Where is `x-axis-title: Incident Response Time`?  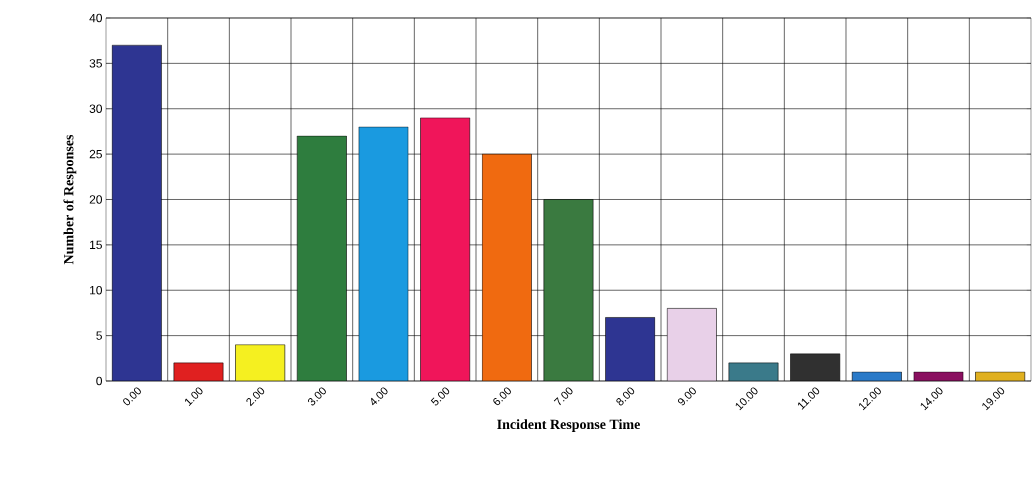
x-axis-title: Incident Response Time is located at coordinates (568, 425).